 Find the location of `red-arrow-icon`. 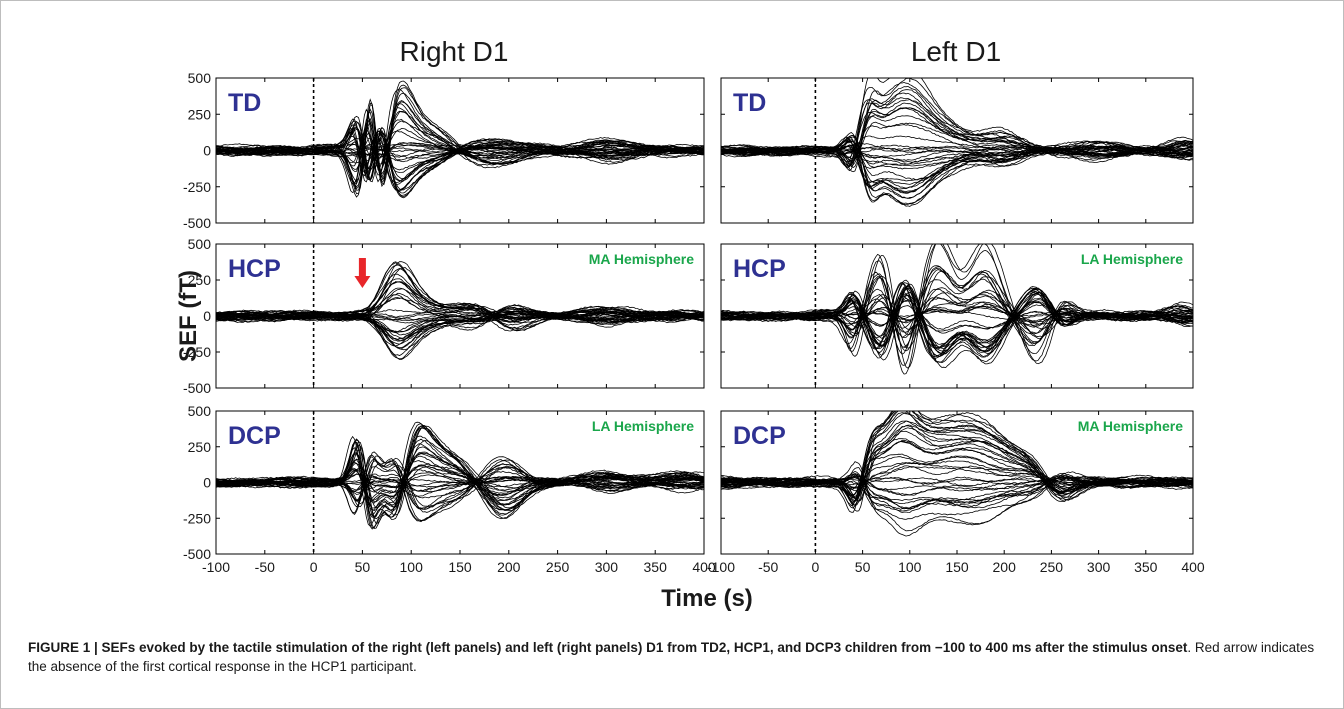

red-arrow-icon is located at coordinates (362, 273).